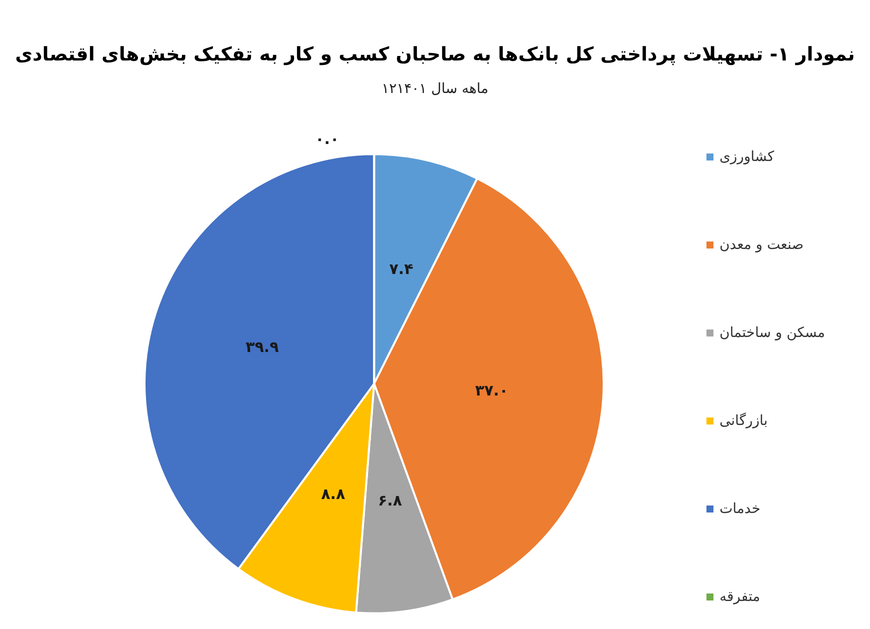  Describe the element at coordinates (739, 597) in the screenshot. I see `legend-label: متفرقه` at that location.